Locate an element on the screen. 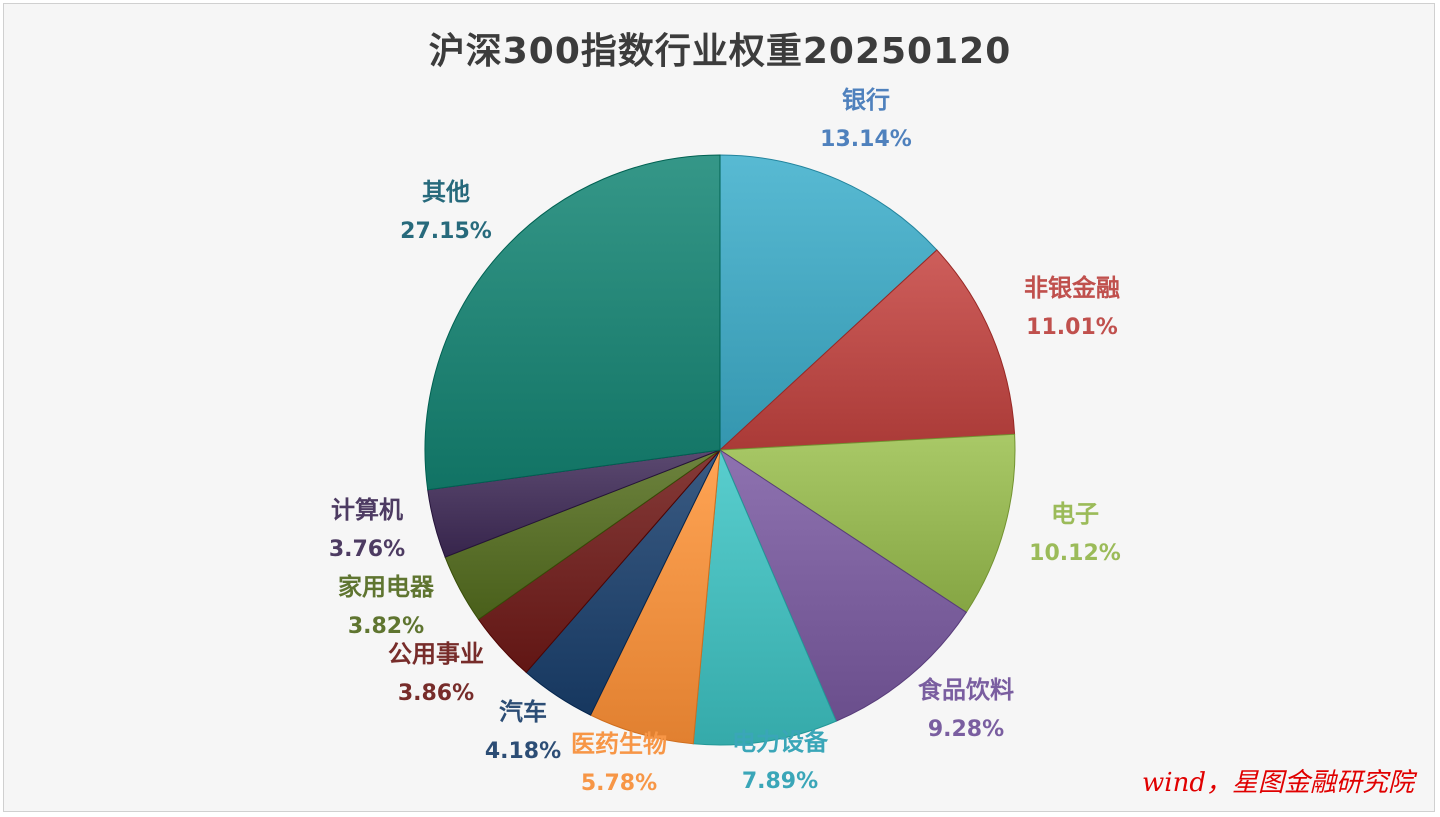 The height and width of the screenshot is (817, 1440). slice-value-1: 11.01% is located at coordinates (1072, 327).